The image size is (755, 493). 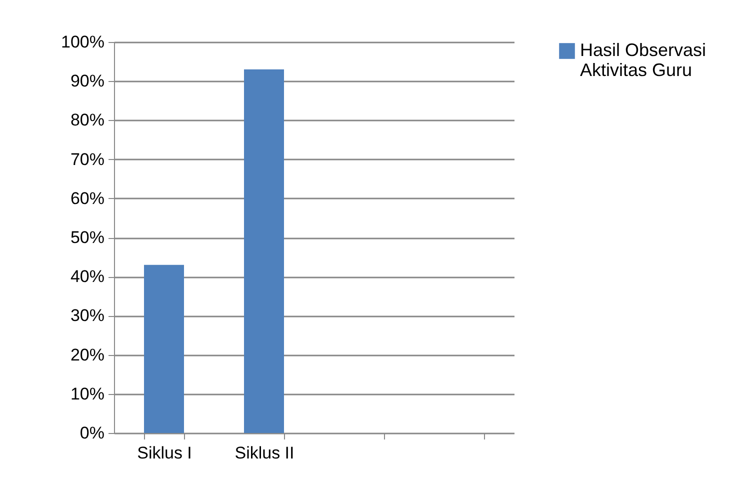 I want to click on y-tick-label: 70%, so click(x=87, y=159).